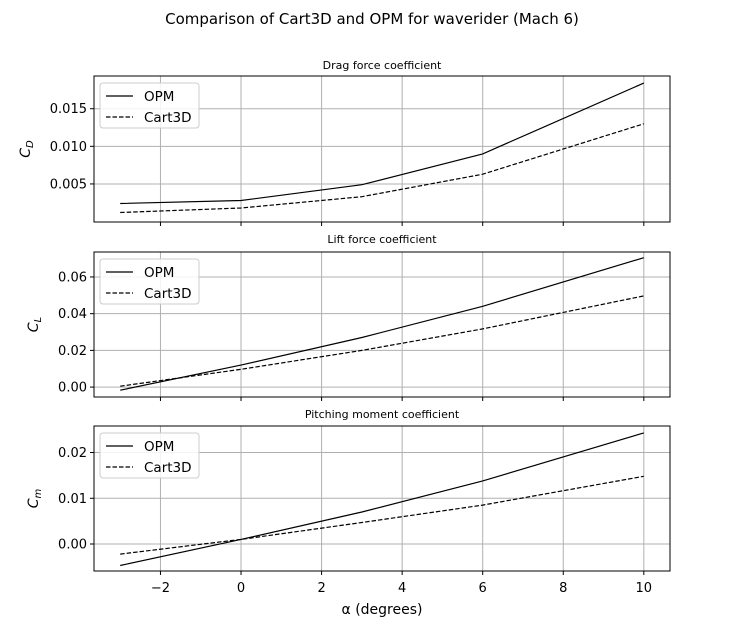  I want to click on y-axis-label: CD, so click(27, 149).